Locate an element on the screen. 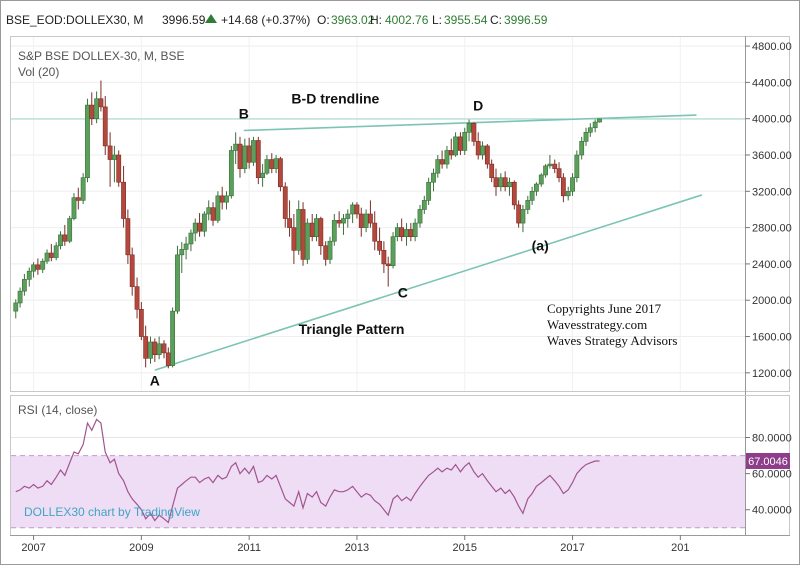 Image resolution: width=800 pixels, height=570 pixels. time-tick-label: 2017 is located at coordinates (572, 548).